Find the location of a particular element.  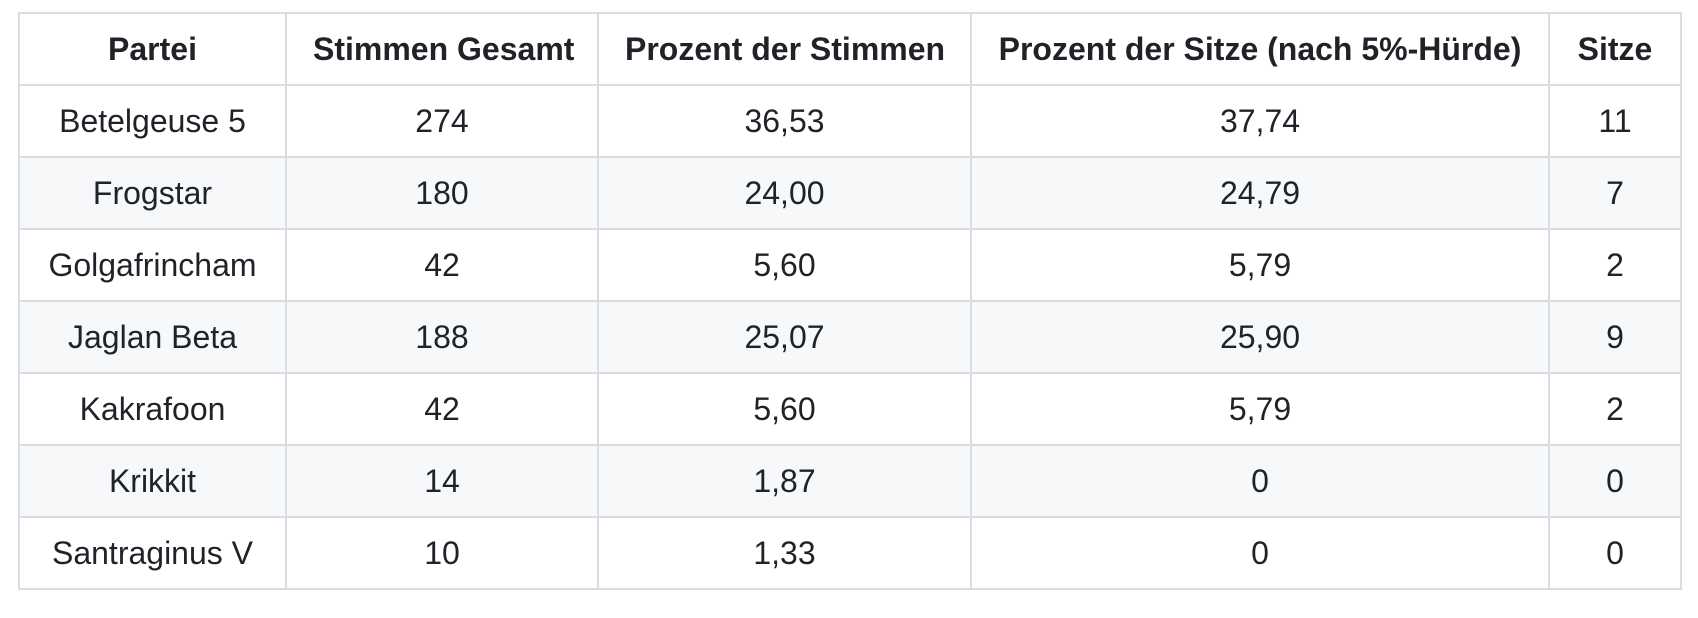

cell-sitze: 7 is located at coordinates (1615, 193).